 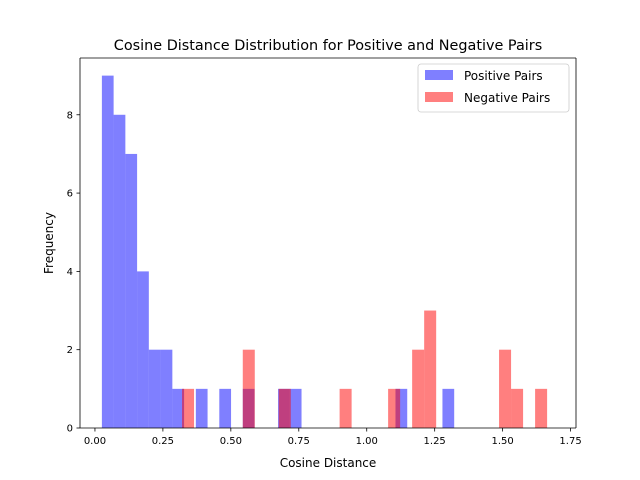 I want to click on x-tick-label: 1.75, so click(x=570, y=441).